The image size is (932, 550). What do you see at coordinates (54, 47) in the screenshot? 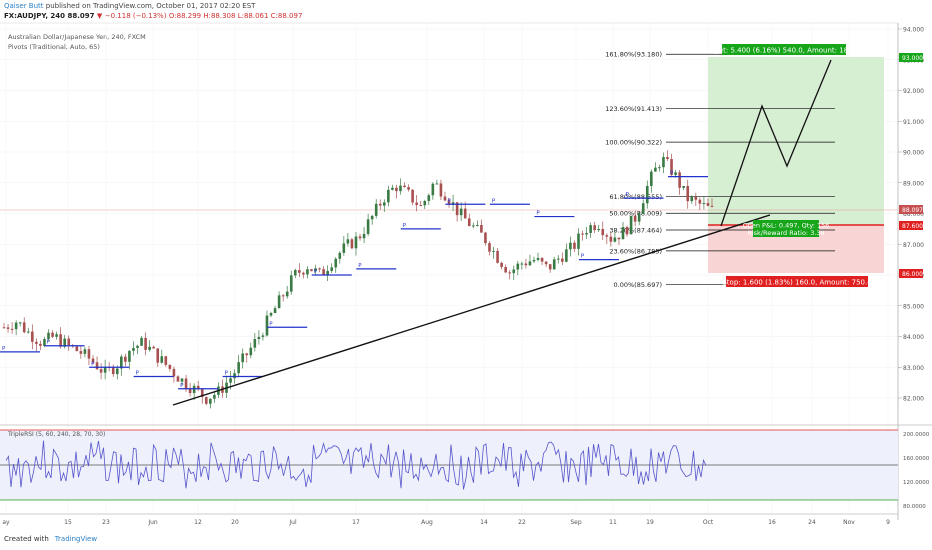
I see `indicator-title: Pivots (Traditional, Auto, 65)` at bounding box center [54, 47].